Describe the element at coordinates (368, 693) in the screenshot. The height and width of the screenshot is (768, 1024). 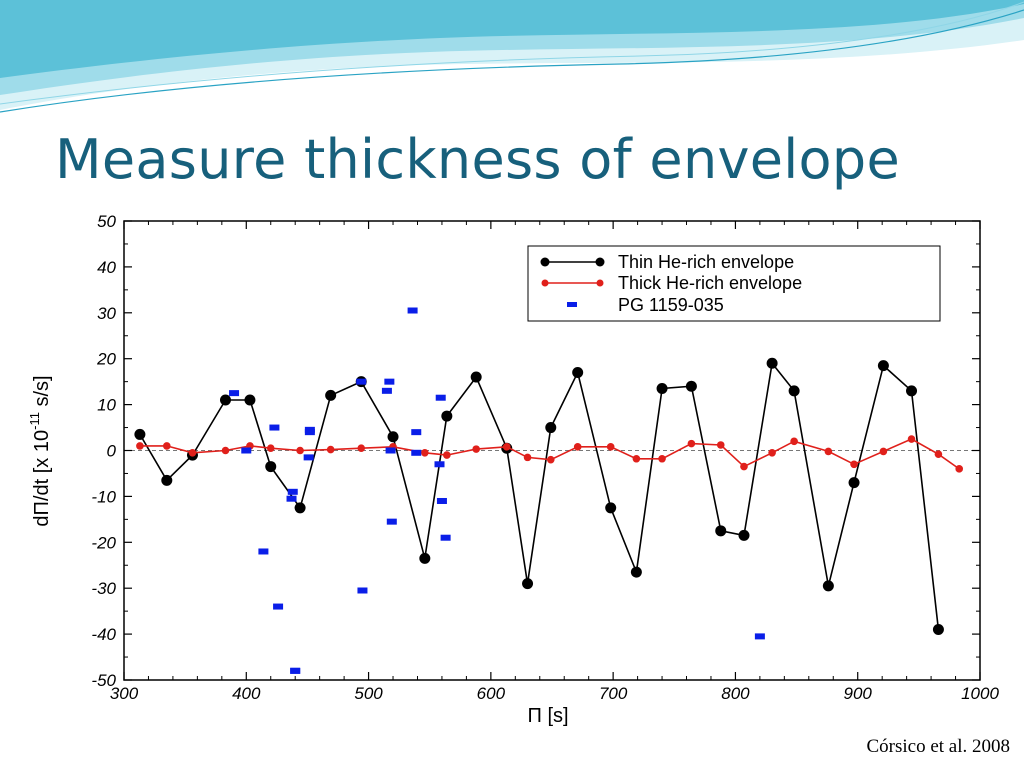
I see `x-tick-label: 500` at that location.